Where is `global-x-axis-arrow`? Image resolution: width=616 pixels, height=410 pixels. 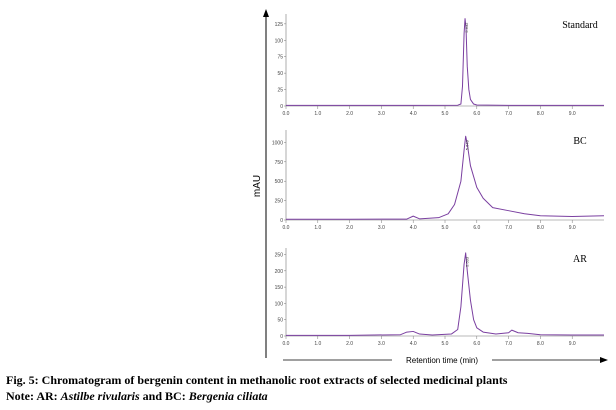
global-x-axis-arrow is located at coordinates (604, 360).